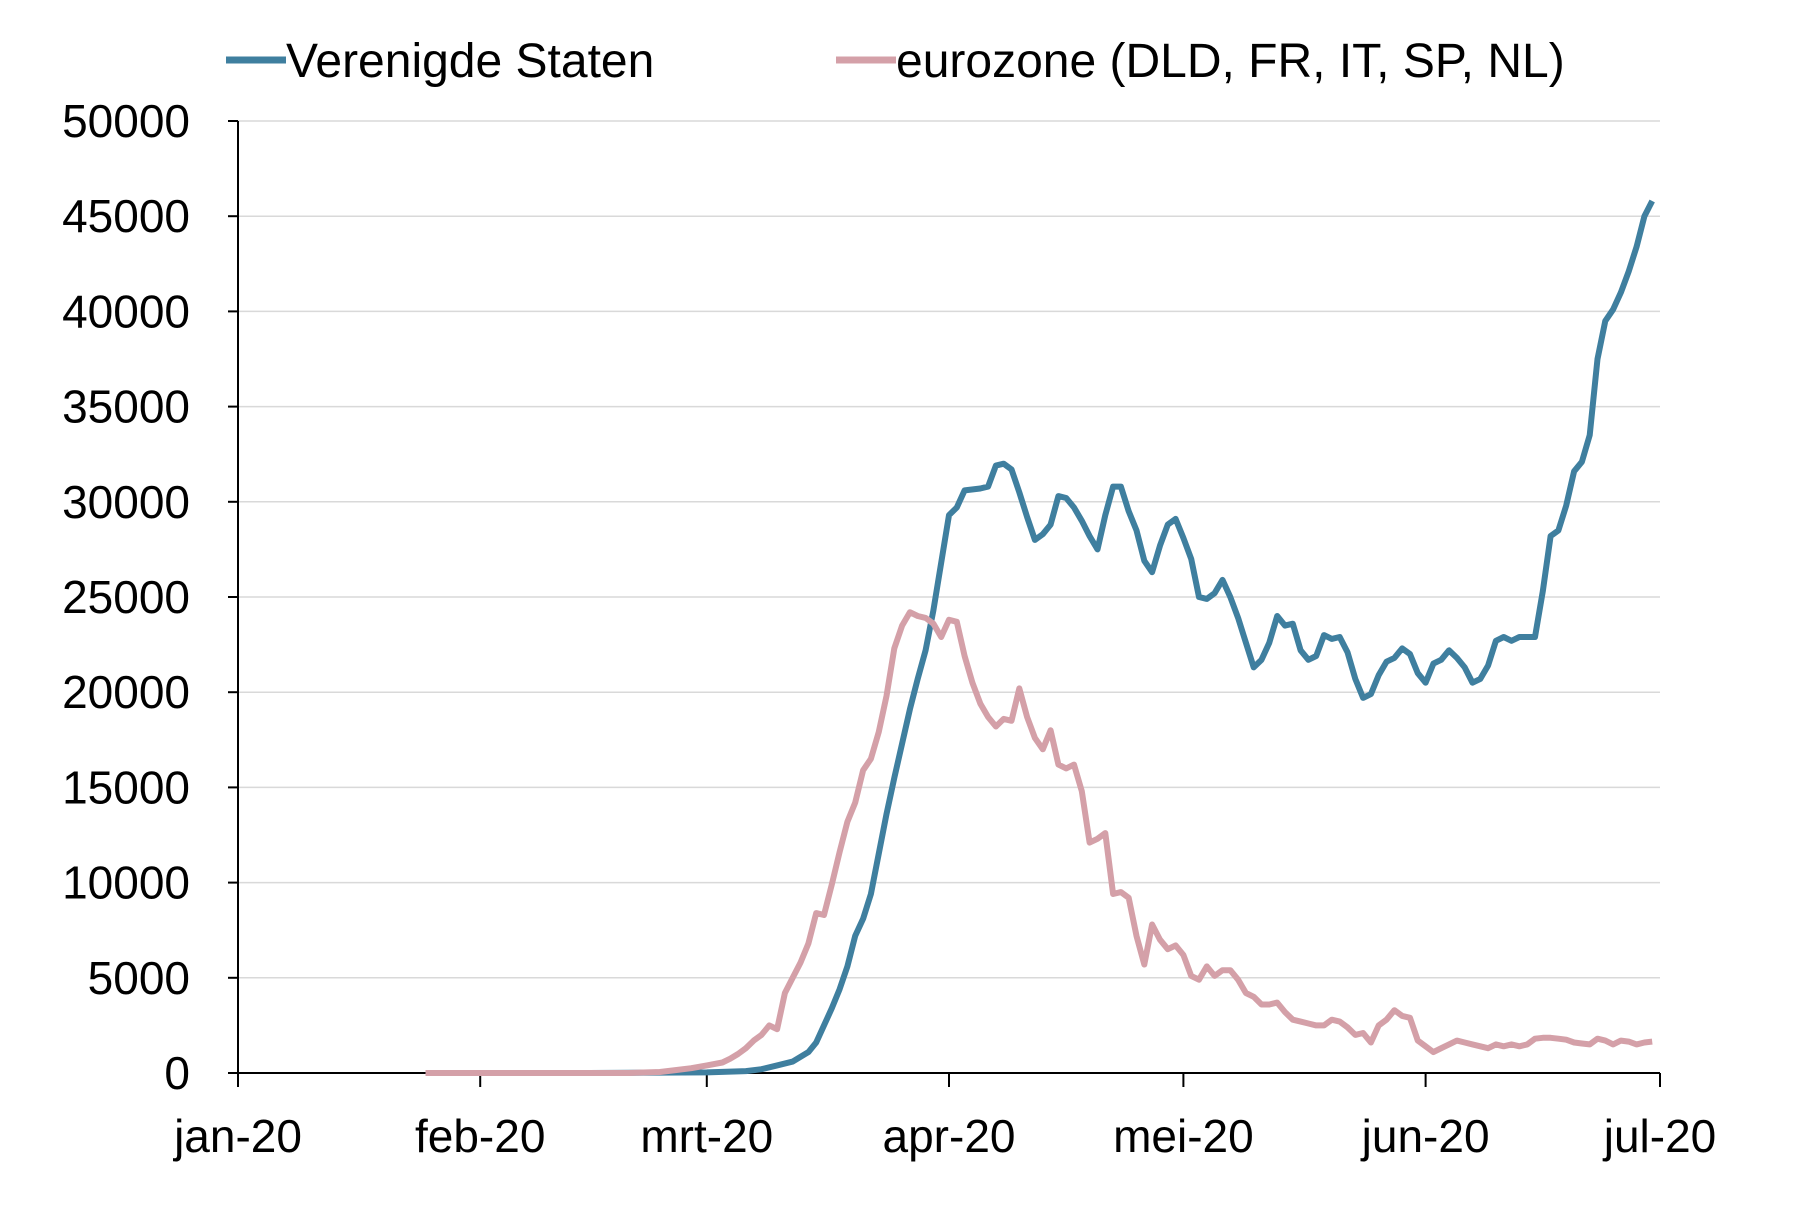 This screenshot has height=1209, width=1806. What do you see at coordinates (126, 883) in the screenshot?
I see `y-tick-label: 10000` at bounding box center [126, 883].